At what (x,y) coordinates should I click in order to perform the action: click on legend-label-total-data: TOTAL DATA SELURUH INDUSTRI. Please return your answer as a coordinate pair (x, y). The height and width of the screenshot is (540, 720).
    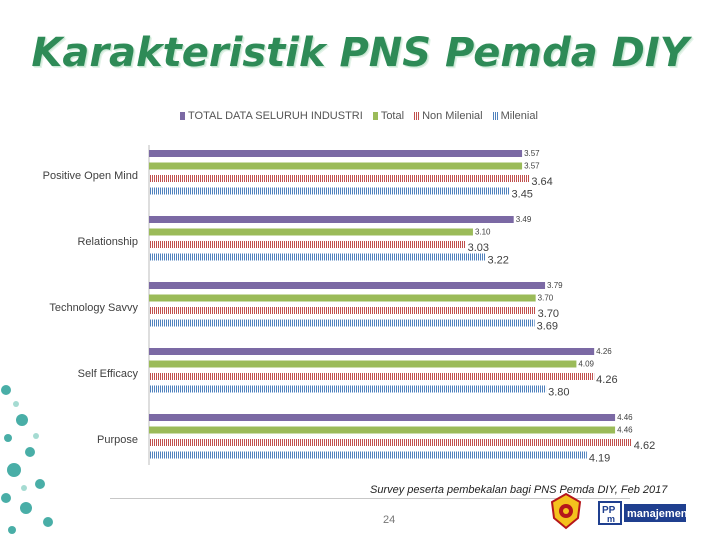
    Looking at the image, I should click on (275, 116).